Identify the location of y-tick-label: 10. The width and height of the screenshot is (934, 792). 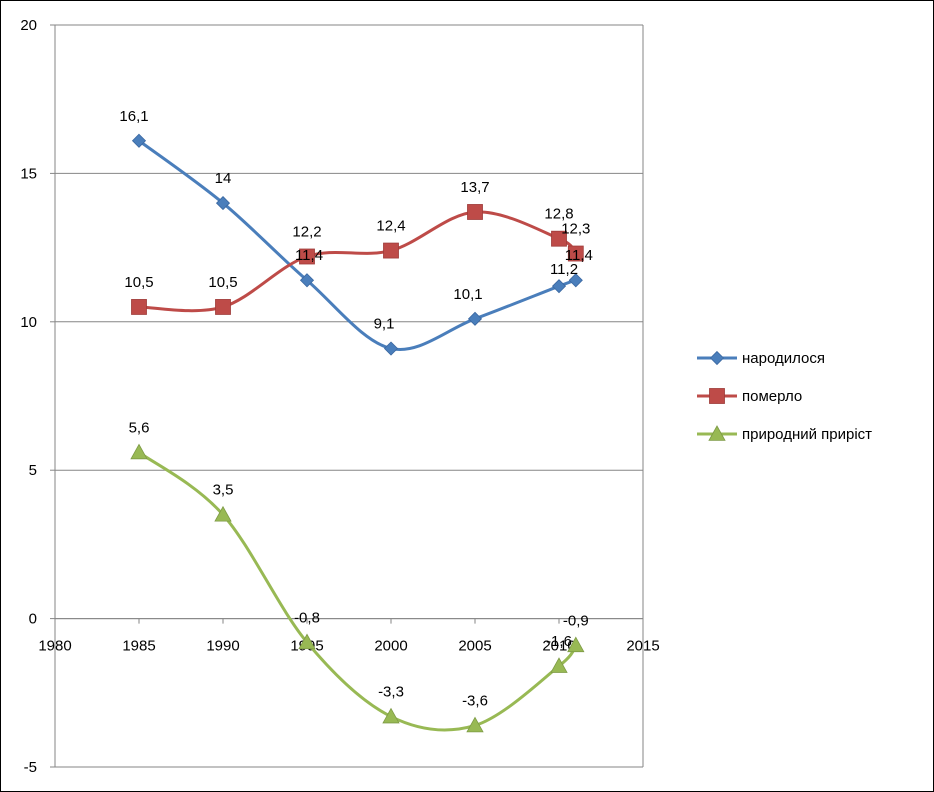
(28, 322).